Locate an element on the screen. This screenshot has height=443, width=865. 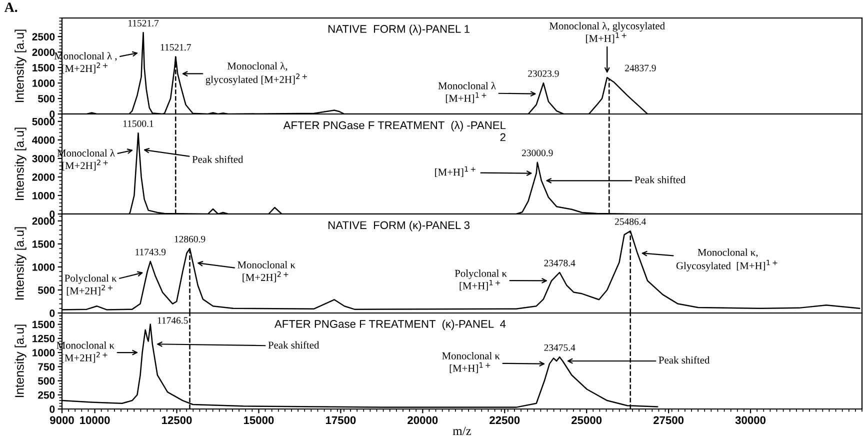
x-tick-label: 22500 is located at coordinates (505, 420).